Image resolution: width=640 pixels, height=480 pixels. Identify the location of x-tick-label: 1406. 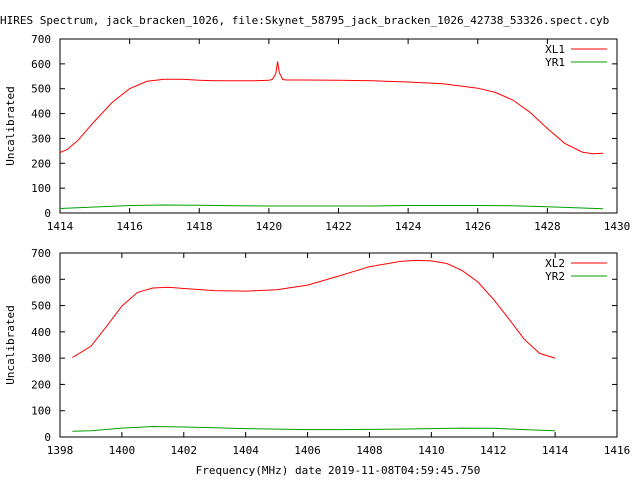
(307, 450).